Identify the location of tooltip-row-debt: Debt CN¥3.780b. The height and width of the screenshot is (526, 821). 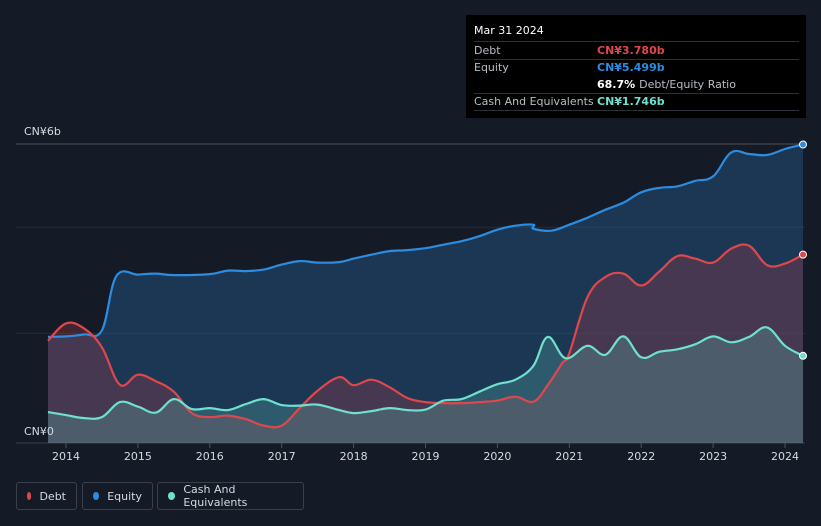
(636, 50).